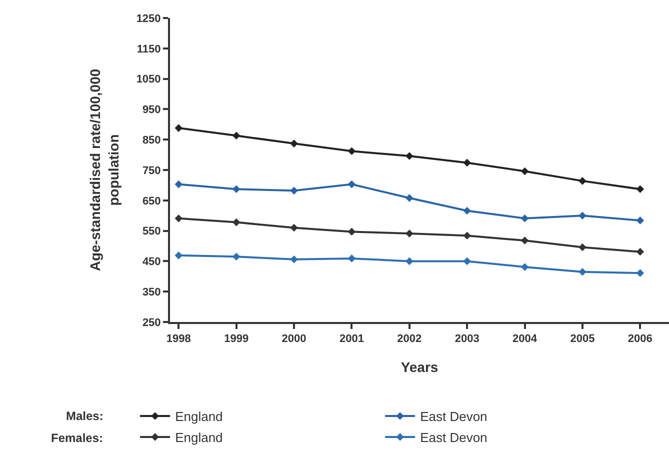 This screenshot has height=452, width=669. I want to click on x-tick-label: 2005, so click(582, 339).